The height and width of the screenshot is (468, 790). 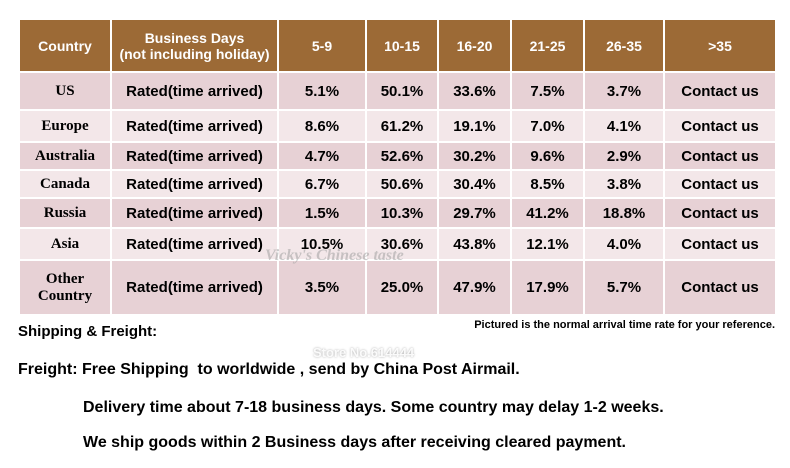 I want to click on country-cell: Russia, so click(x=65, y=213).